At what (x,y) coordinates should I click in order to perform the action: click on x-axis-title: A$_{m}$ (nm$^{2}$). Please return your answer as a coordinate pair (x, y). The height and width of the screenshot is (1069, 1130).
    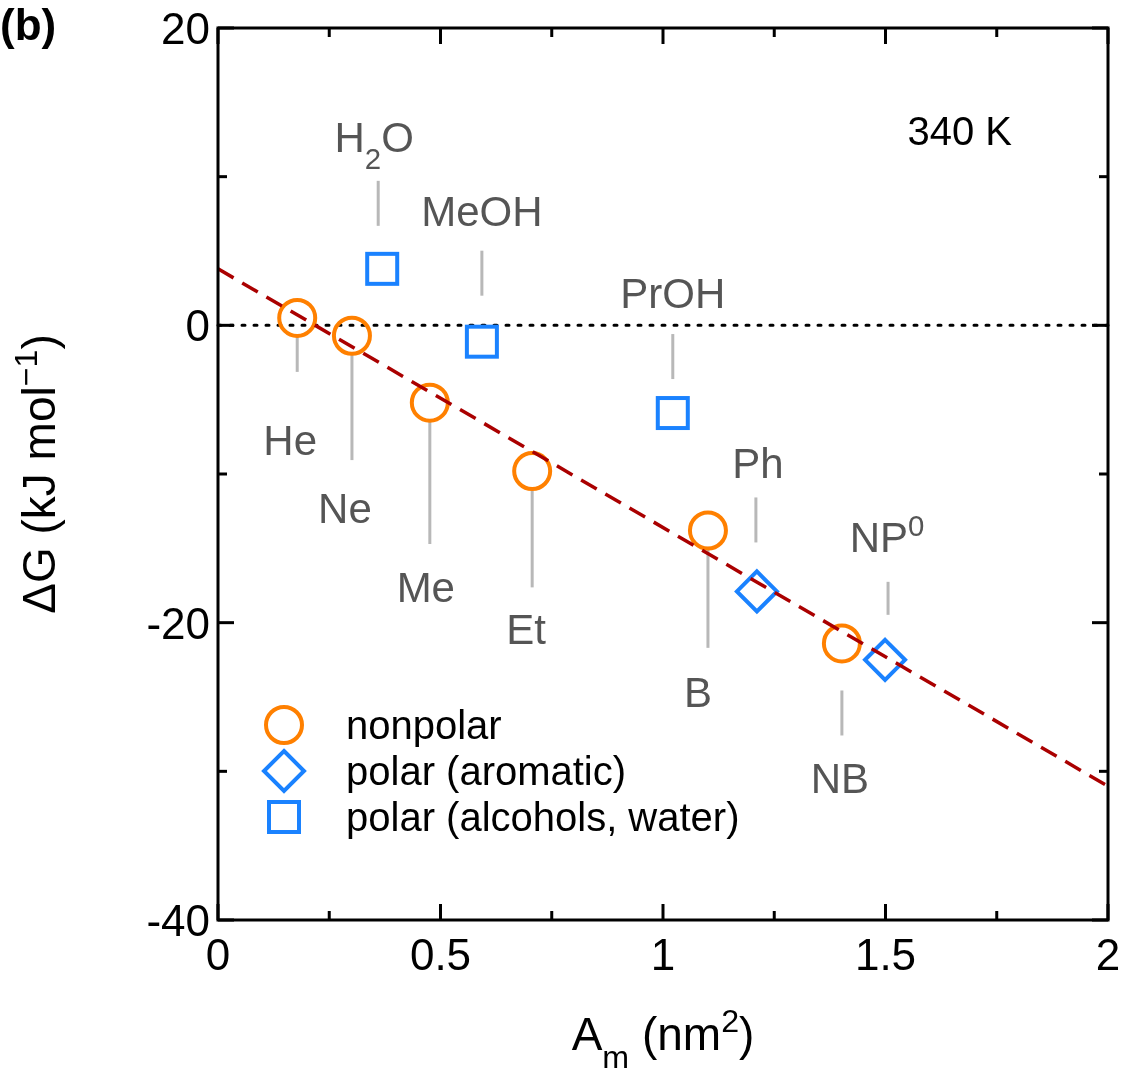
    Looking at the image, I should click on (663, 1036).